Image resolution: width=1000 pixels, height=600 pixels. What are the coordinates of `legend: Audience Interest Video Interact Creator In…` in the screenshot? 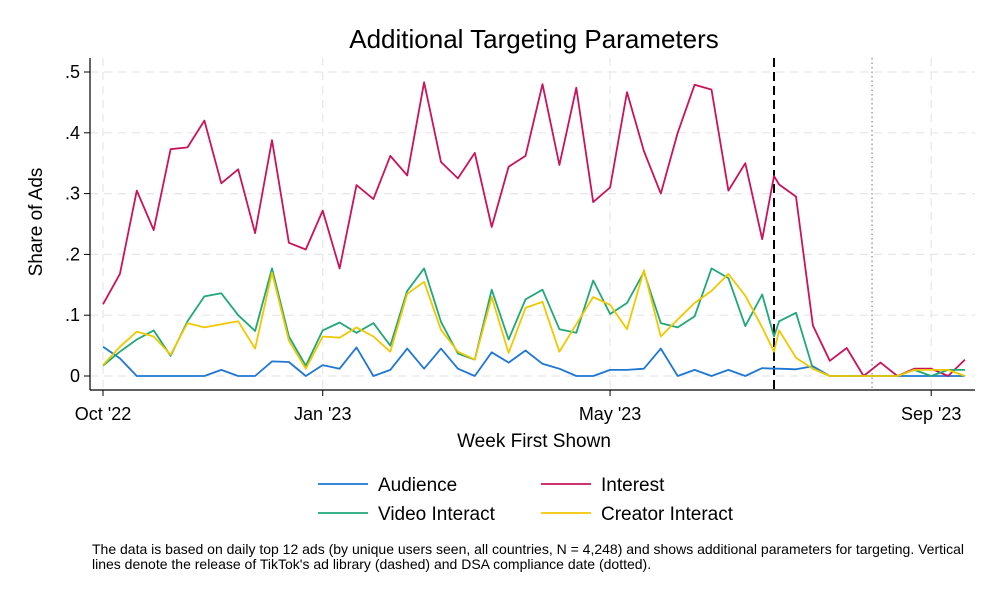 It's located at (526, 500).